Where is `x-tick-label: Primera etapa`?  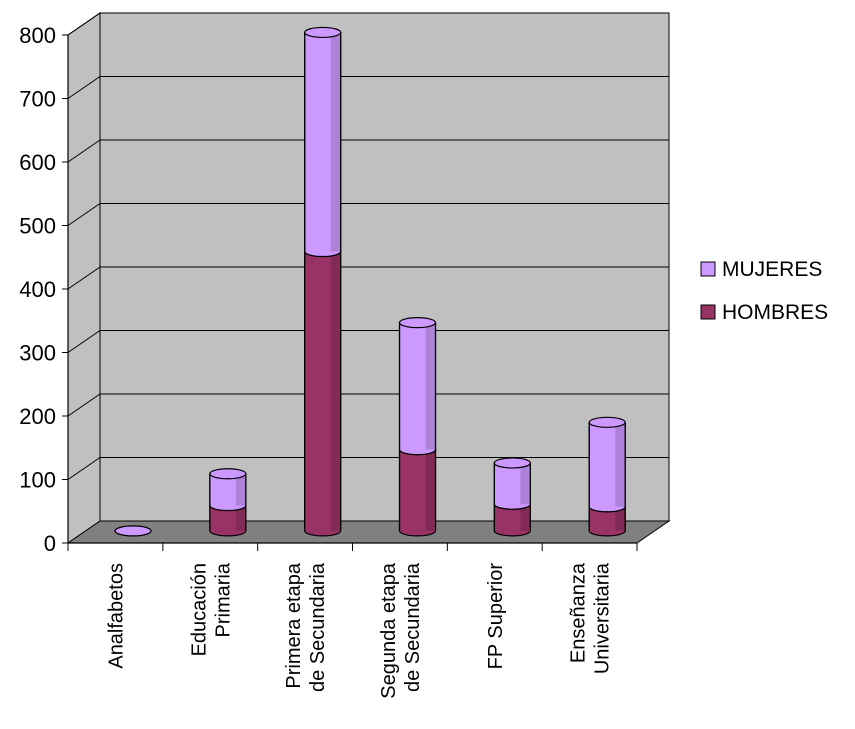 x-tick-label: Primera etapa is located at coordinates (294, 625).